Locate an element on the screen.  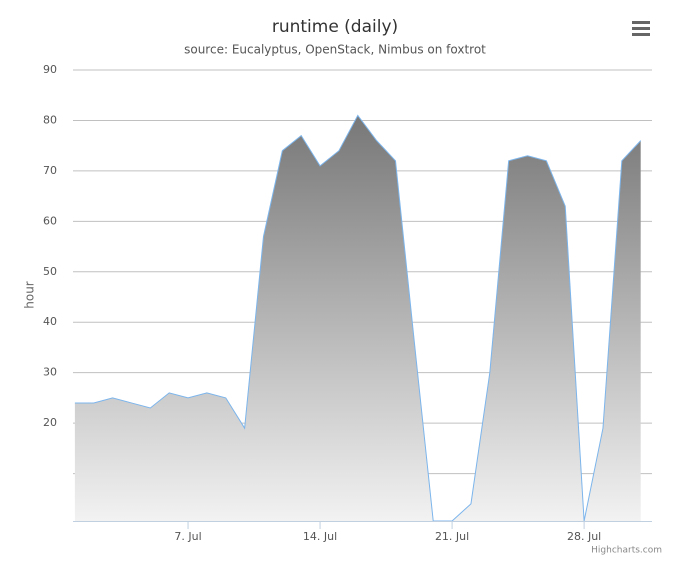
x-tick-label: 28. Jul is located at coordinates (584, 536).